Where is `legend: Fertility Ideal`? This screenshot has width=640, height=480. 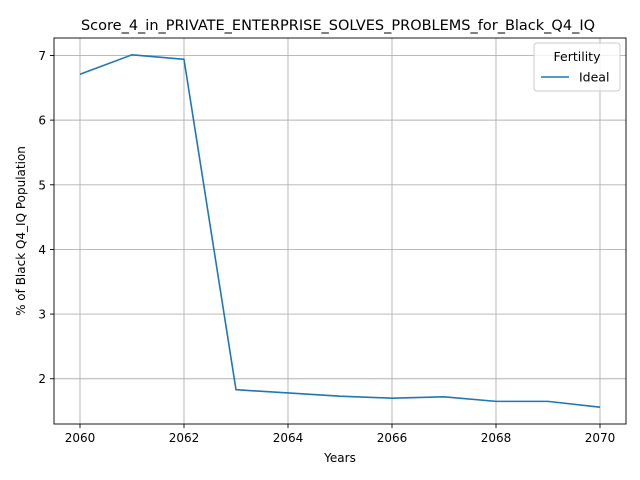 legend: Fertility Ideal is located at coordinates (577, 67).